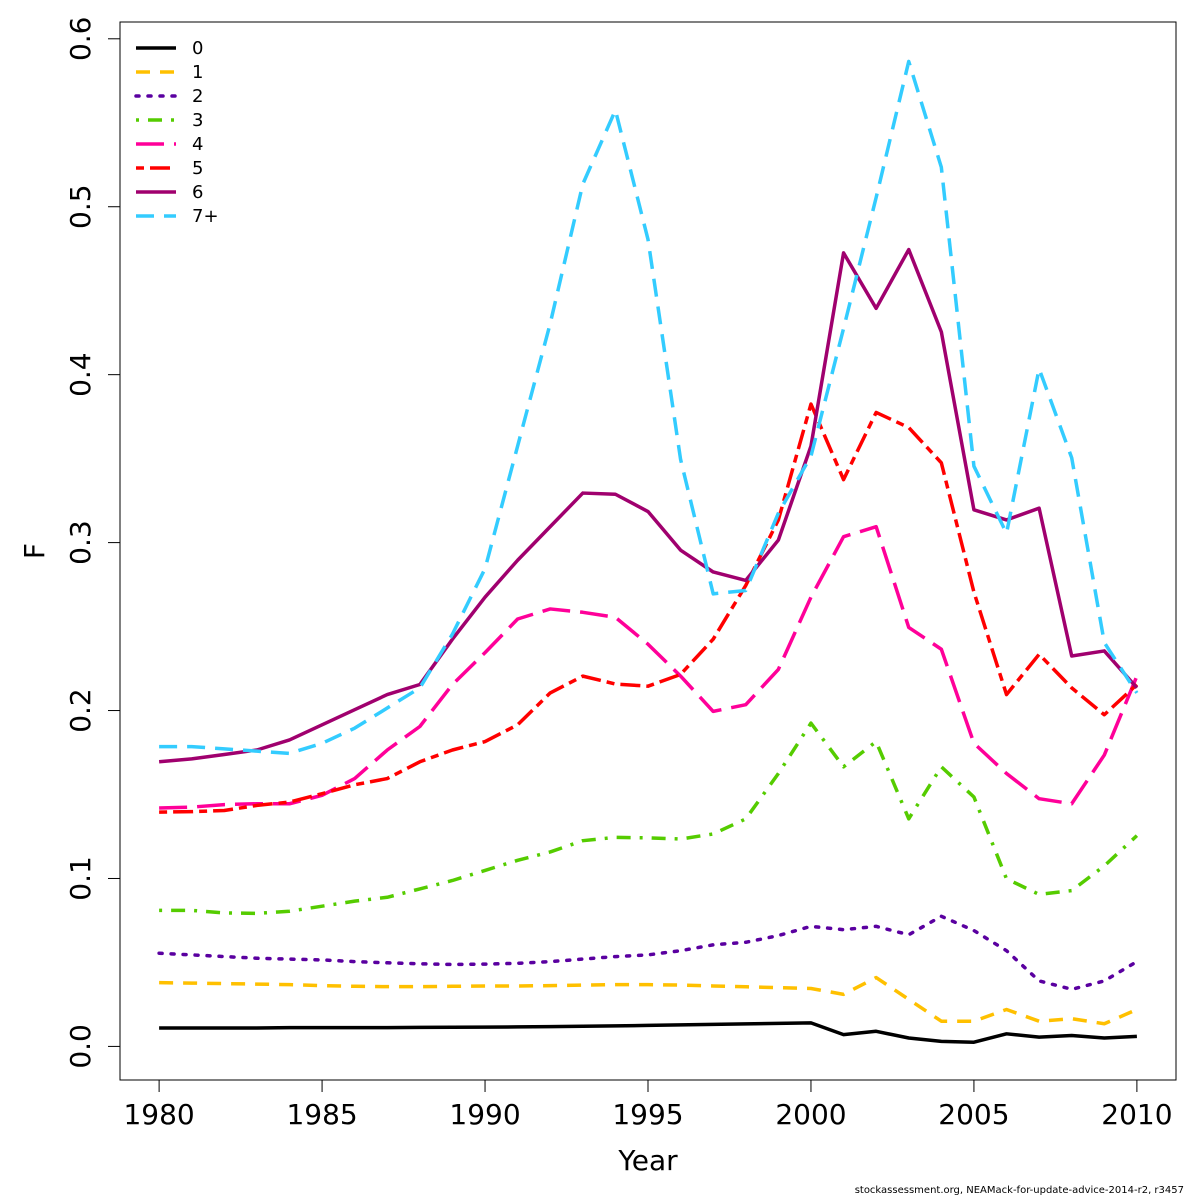 This screenshot has width=1200, height=1200. I want to click on legend-label-4: 4, so click(197, 144).